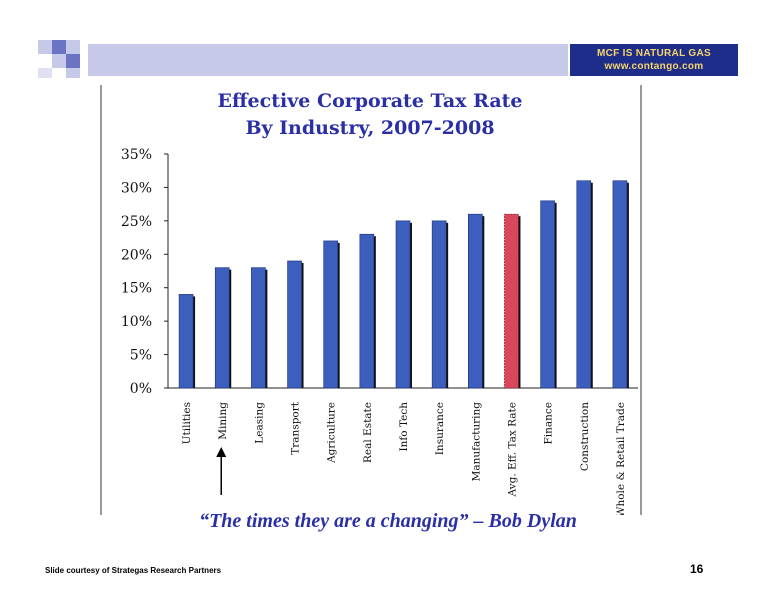 This screenshot has height=600, width=776. I want to click on y-tick-label: 15%, so click(136, 289).